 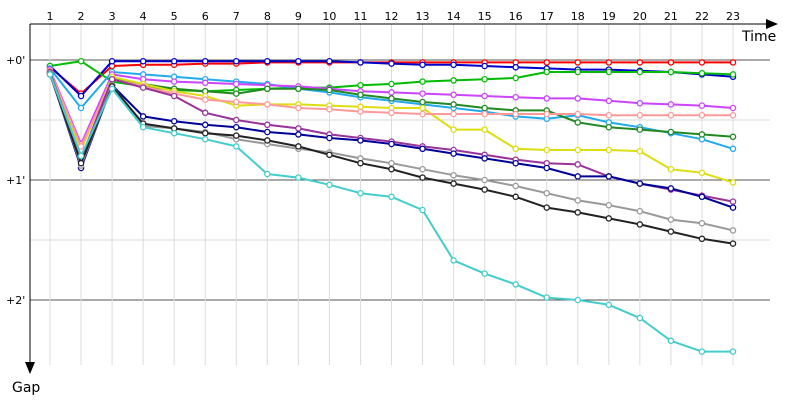 I want to click on x-tick-label: 16, so click(x=516, y=16).